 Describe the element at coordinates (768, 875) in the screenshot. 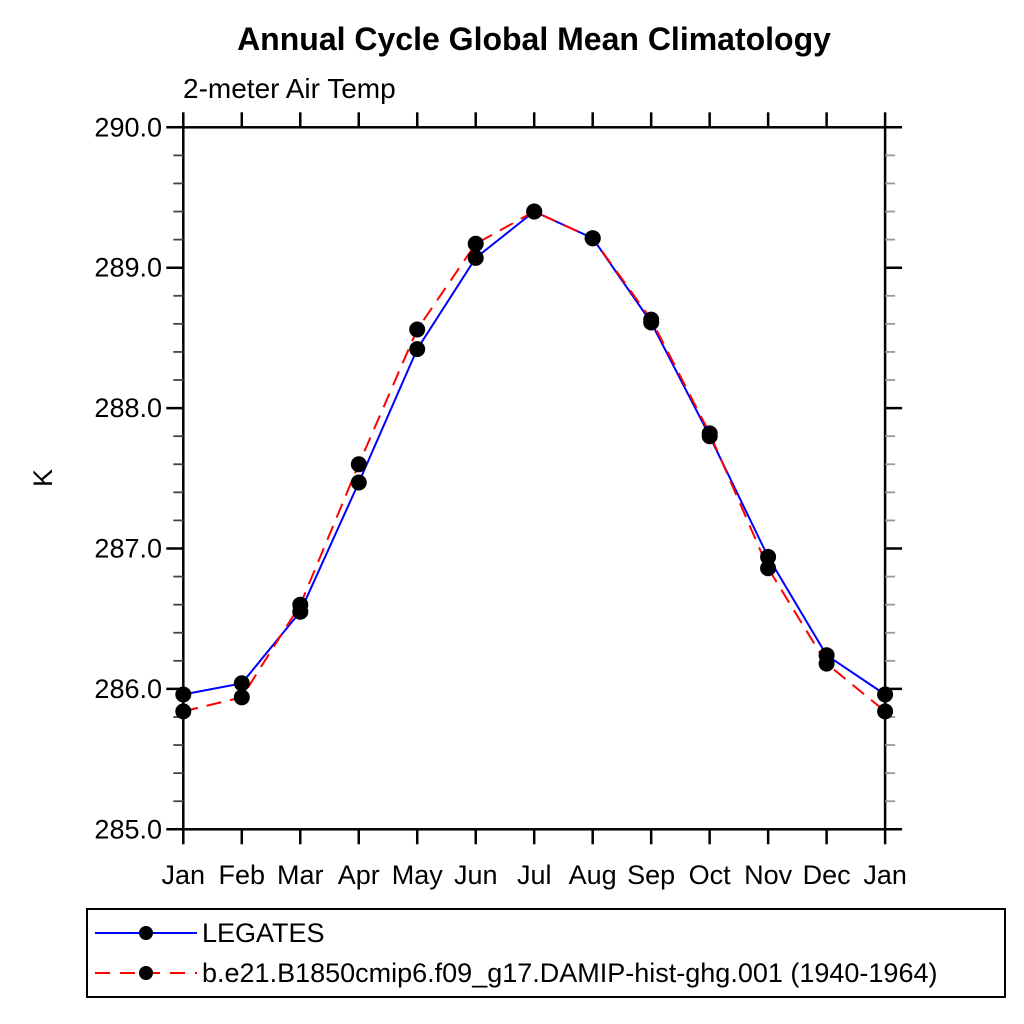

I see `x-tick-label: Nov` at that location.